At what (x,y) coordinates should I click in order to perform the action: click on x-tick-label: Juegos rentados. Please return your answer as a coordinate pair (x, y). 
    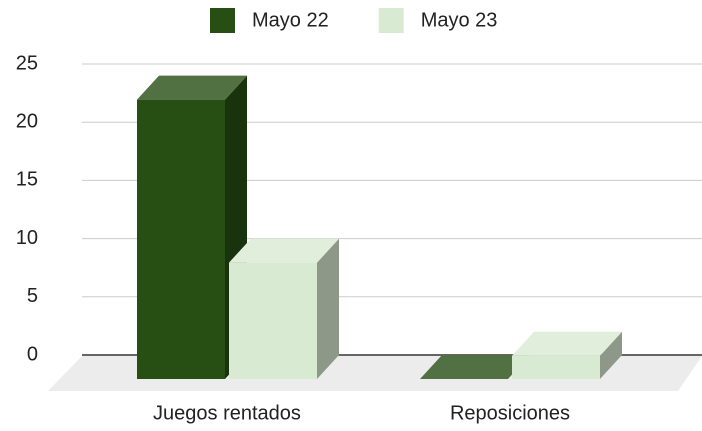
    Looking at the image, I should click on (227, 413).